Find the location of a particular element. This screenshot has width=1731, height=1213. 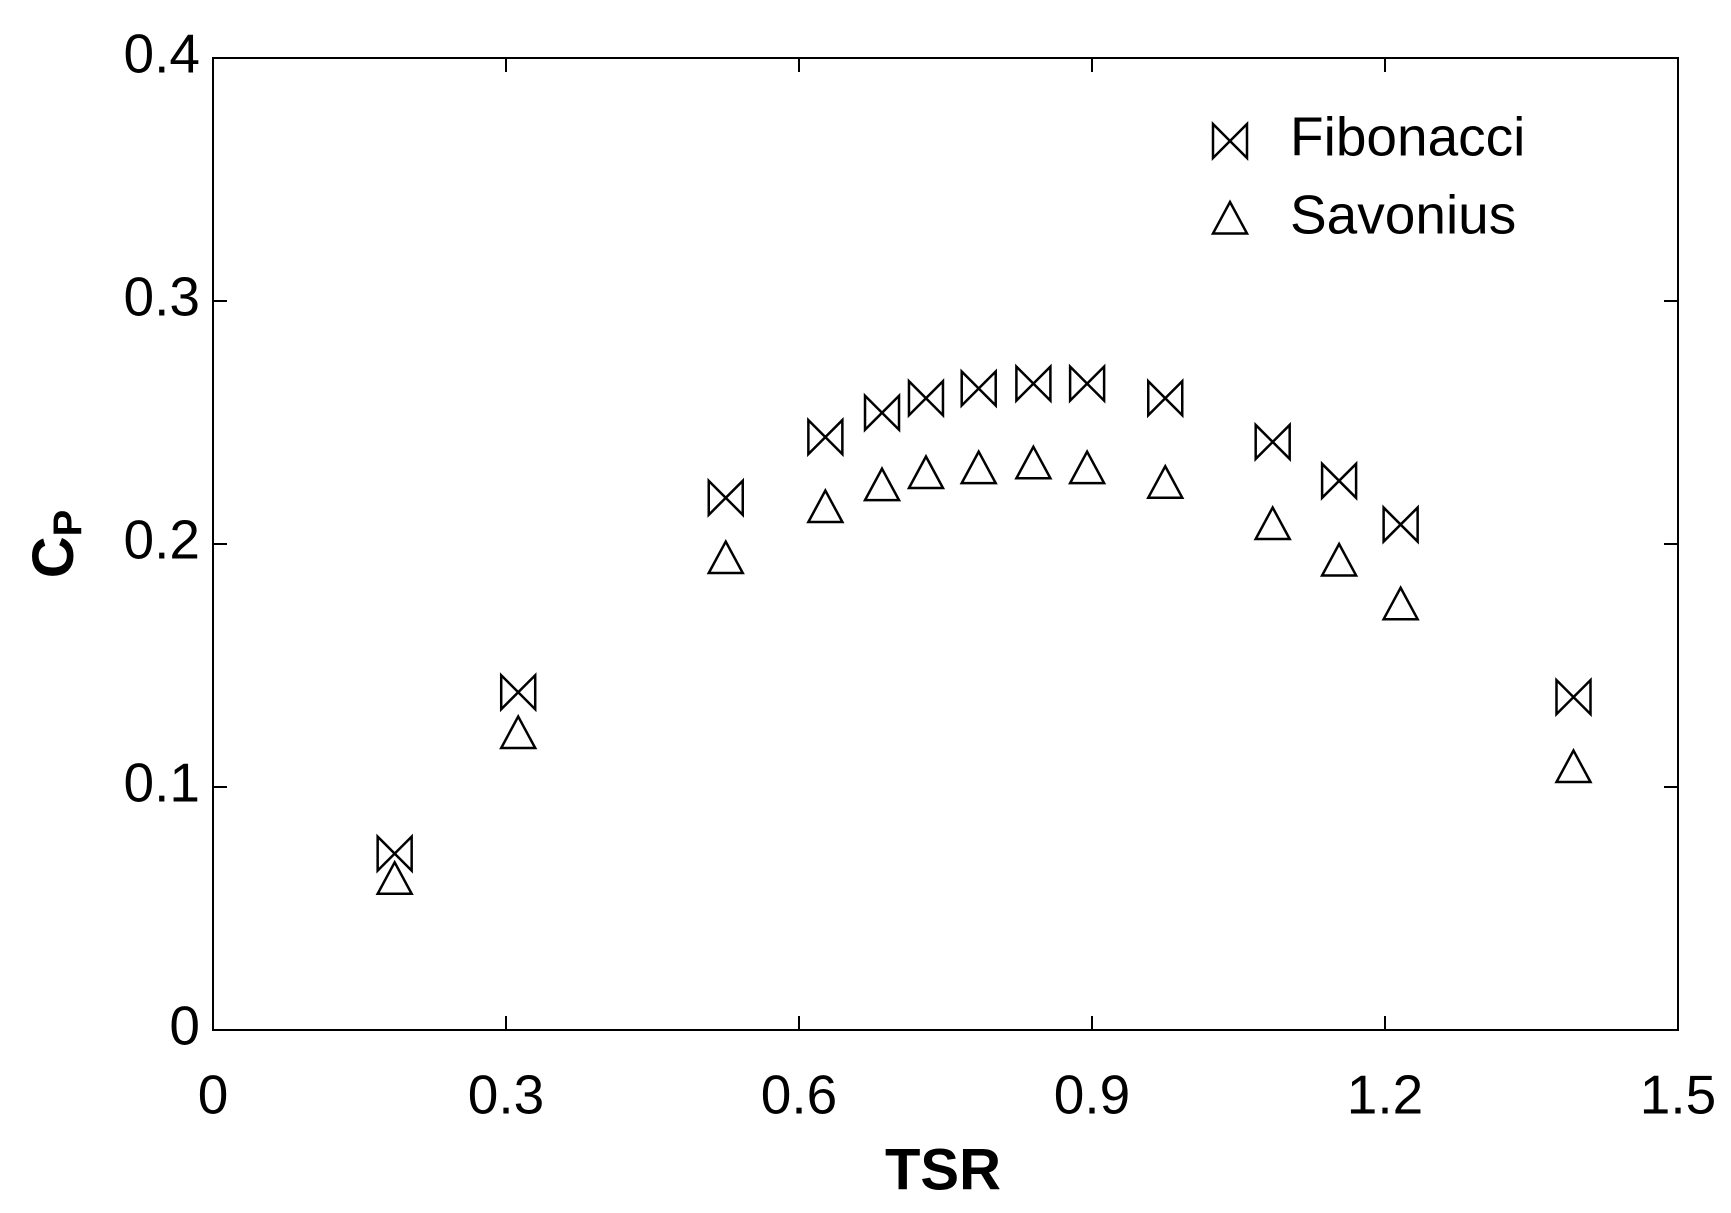

y-tick-label: 0.1 is located at coordinates (162, 783).